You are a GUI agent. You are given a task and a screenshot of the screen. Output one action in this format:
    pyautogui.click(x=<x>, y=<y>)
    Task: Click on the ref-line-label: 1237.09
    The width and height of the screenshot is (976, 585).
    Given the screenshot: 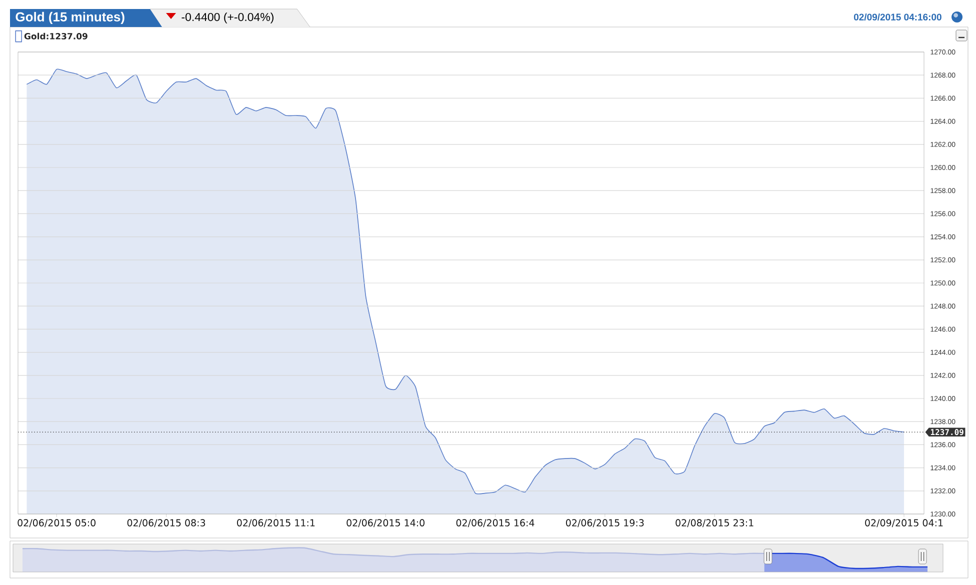 What is the action you would take?
    pyautogui.click(x=947, y=432)
    